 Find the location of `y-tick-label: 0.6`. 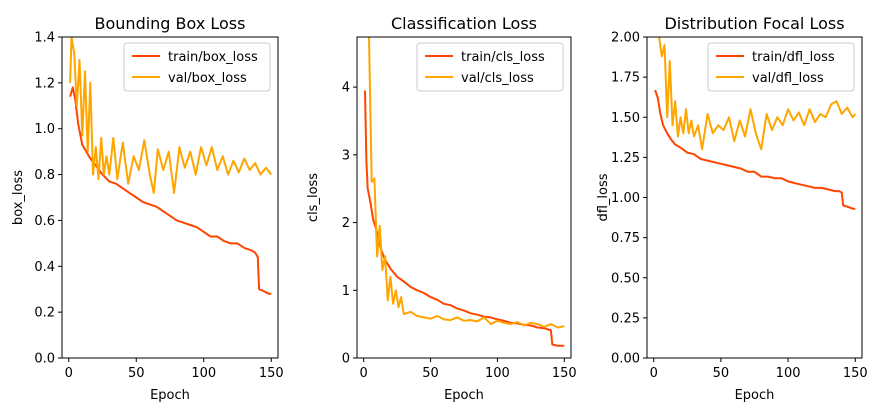

y-tick-label: 0.6 is located at coordinates (44, 221).